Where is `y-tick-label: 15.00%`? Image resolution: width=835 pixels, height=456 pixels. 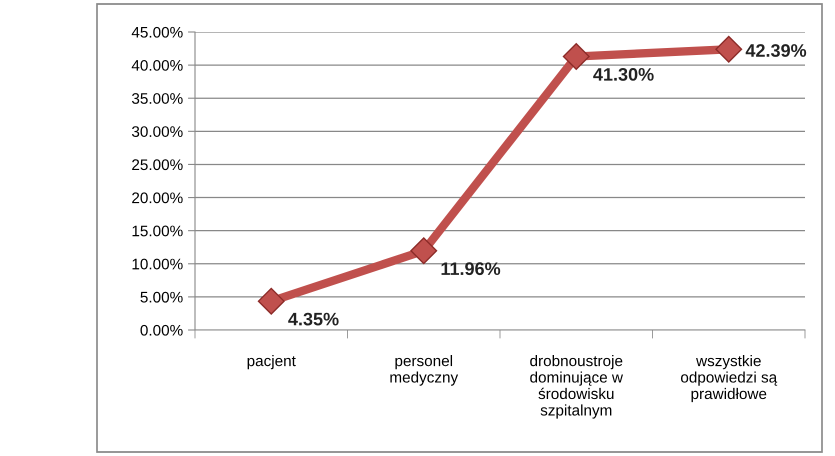 y-tick-label: 15.00% is located at coordinates (157, 231).